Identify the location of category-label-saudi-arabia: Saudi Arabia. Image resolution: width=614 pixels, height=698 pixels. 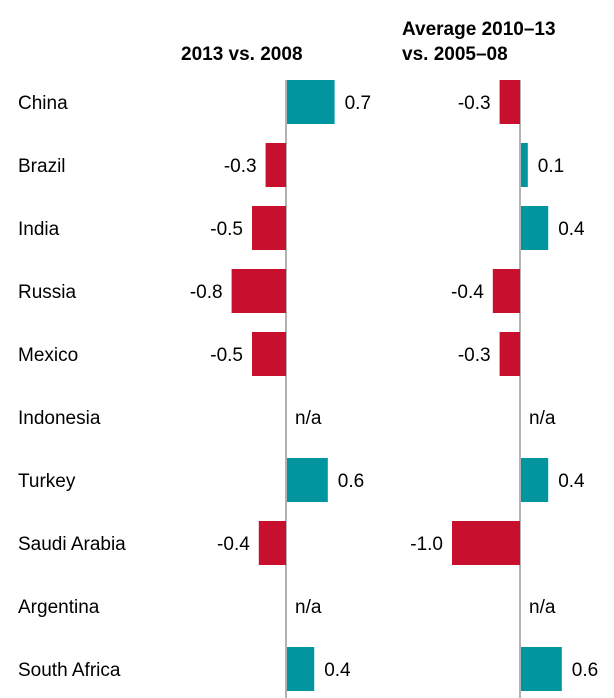
(72, 544).